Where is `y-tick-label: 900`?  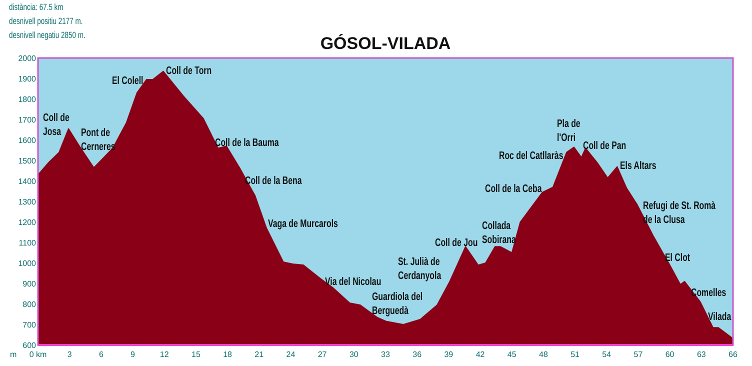 y-tick-label: 900 is located at coordinates (29, 284).